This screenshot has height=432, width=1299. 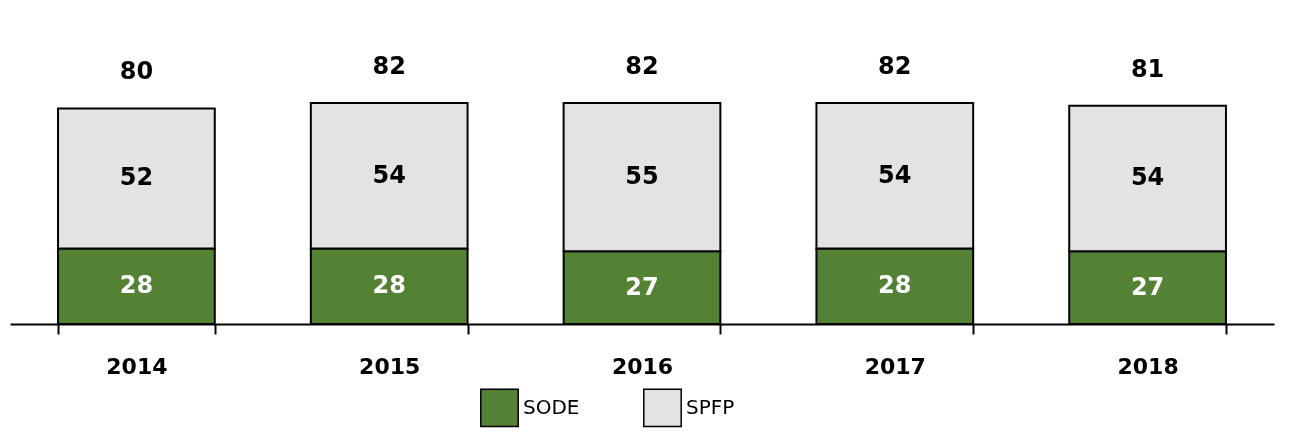 What do you see at coordinates (642, 176) in the screenshot?
I see `data-label: 55` at bounding box center [642, 176].